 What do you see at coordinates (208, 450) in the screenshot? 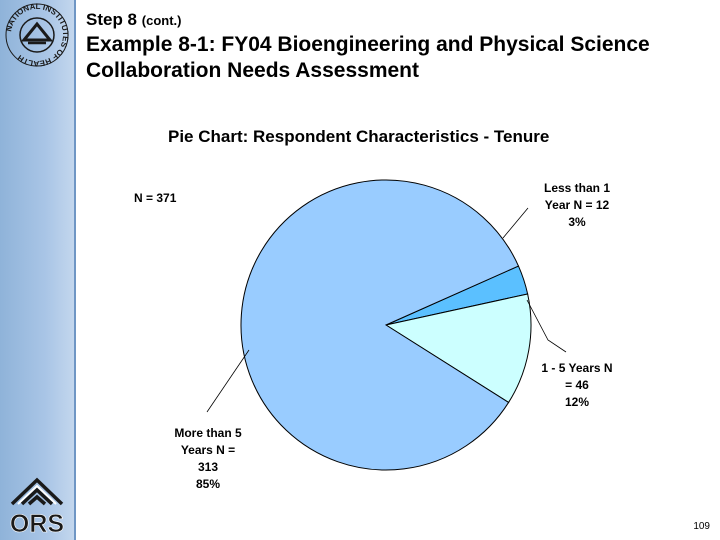
I see `slice-label-line: Years N =` at bounding box center [208, 450].